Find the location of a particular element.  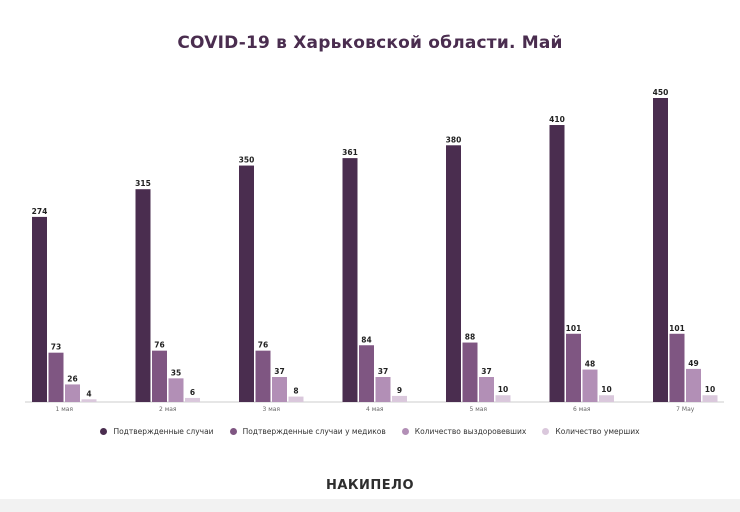

data-label: 380 is located at coordinates (454, 139).